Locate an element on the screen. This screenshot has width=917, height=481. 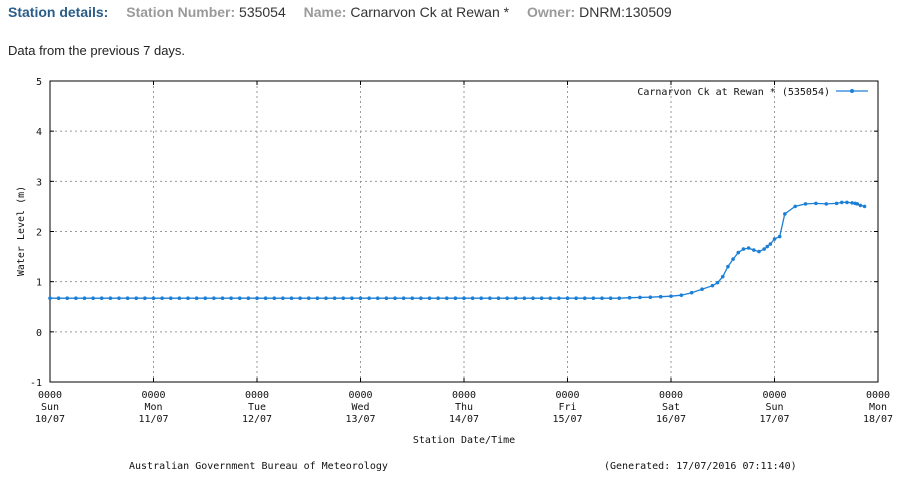
y-tick-label: -1 is located at coordinates (36, 383).